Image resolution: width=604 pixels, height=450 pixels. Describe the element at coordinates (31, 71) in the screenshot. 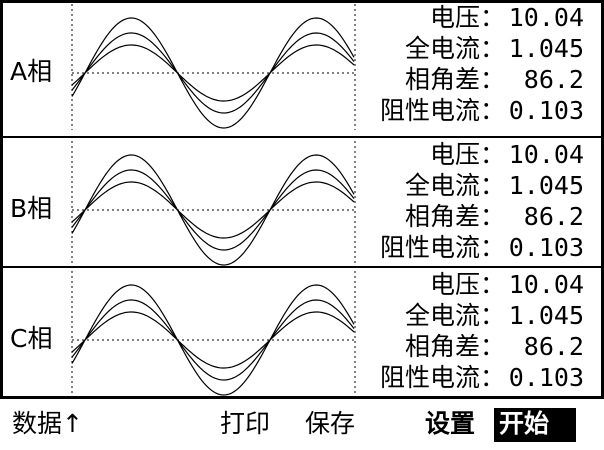

I see `phase-label: A相` at that location.